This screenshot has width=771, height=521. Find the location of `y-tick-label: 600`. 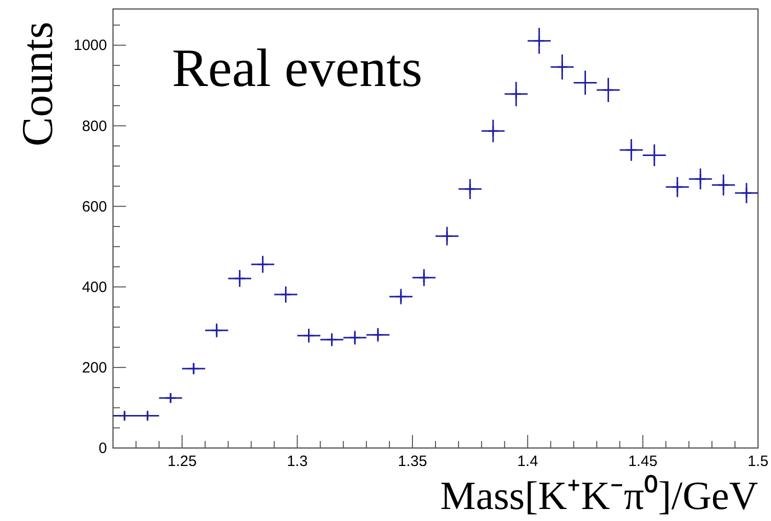

y-tick-label: 600 is located at coordinates (94, 207).